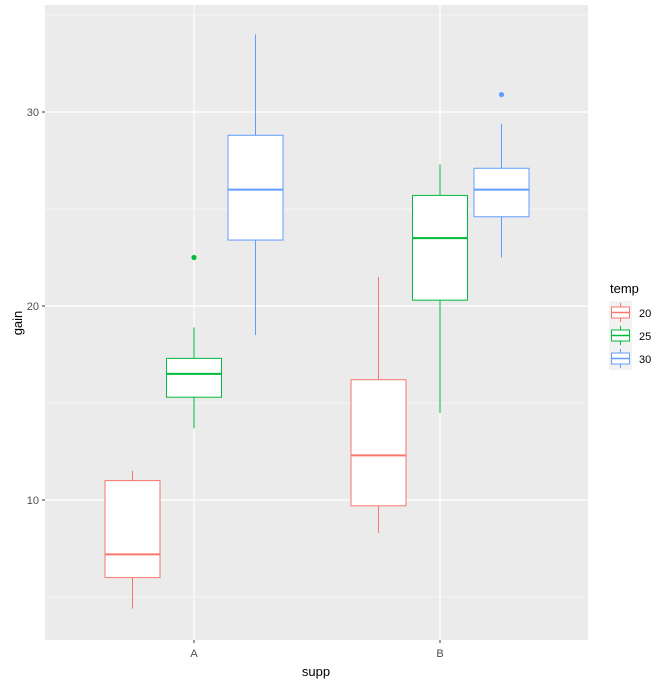 The height and width of the screenshot is (686, 669). Describe the element at coordinates (630, 312) in the screenshot. I see `legend-item-20: 20` at that location.